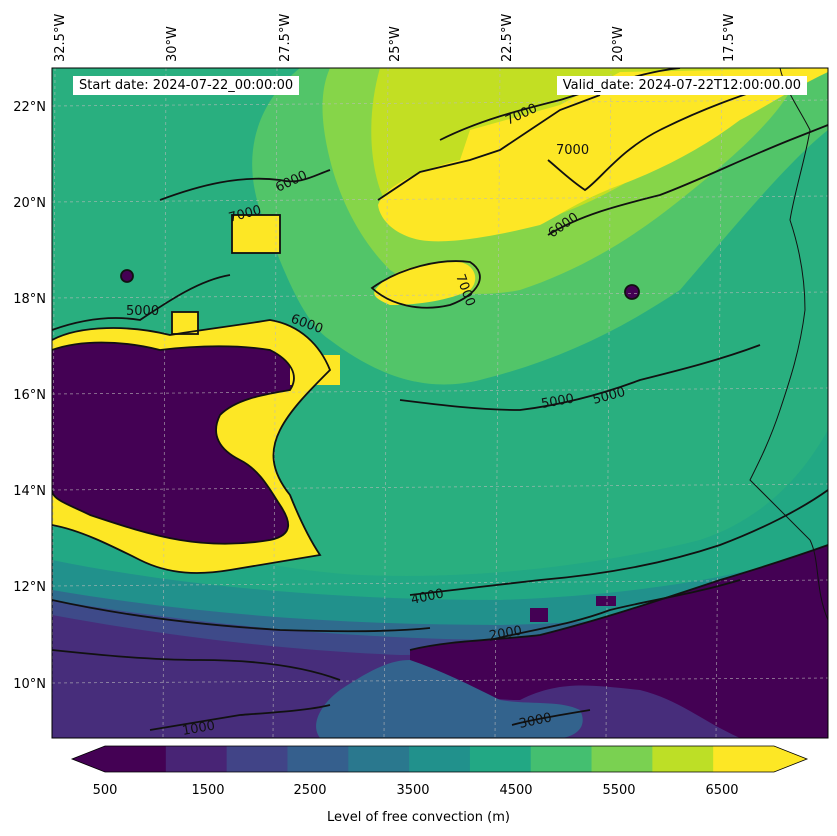 The height and width of the screenshot is (836, 837). I want to click on lon-label: 32.5°W, so click(60, 38).